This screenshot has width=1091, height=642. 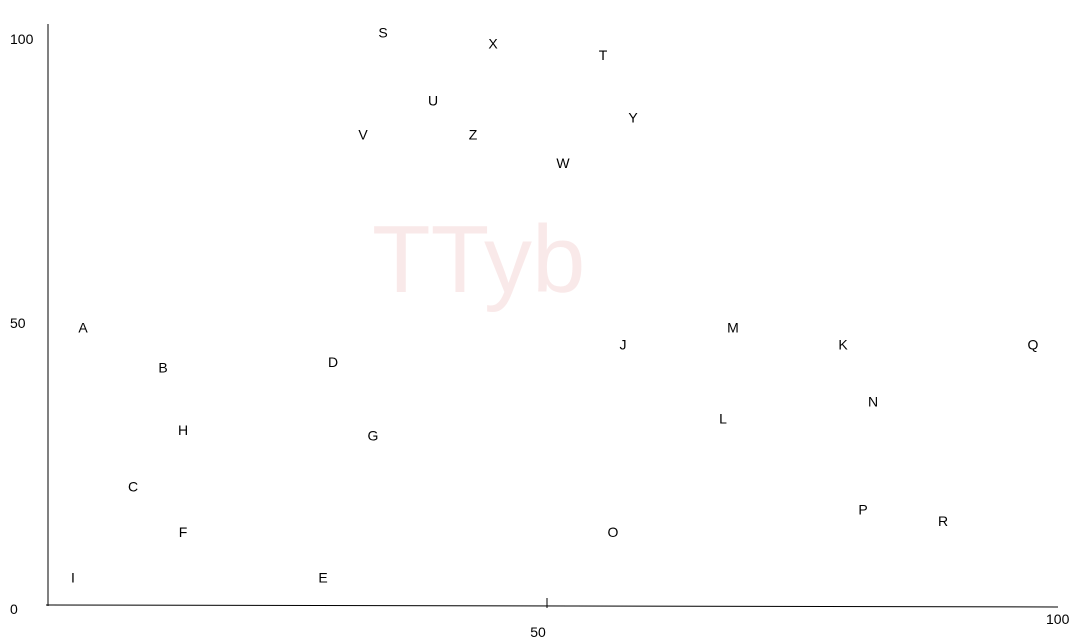 I want to click on point-label-i: I, so click(x=73, y=578).